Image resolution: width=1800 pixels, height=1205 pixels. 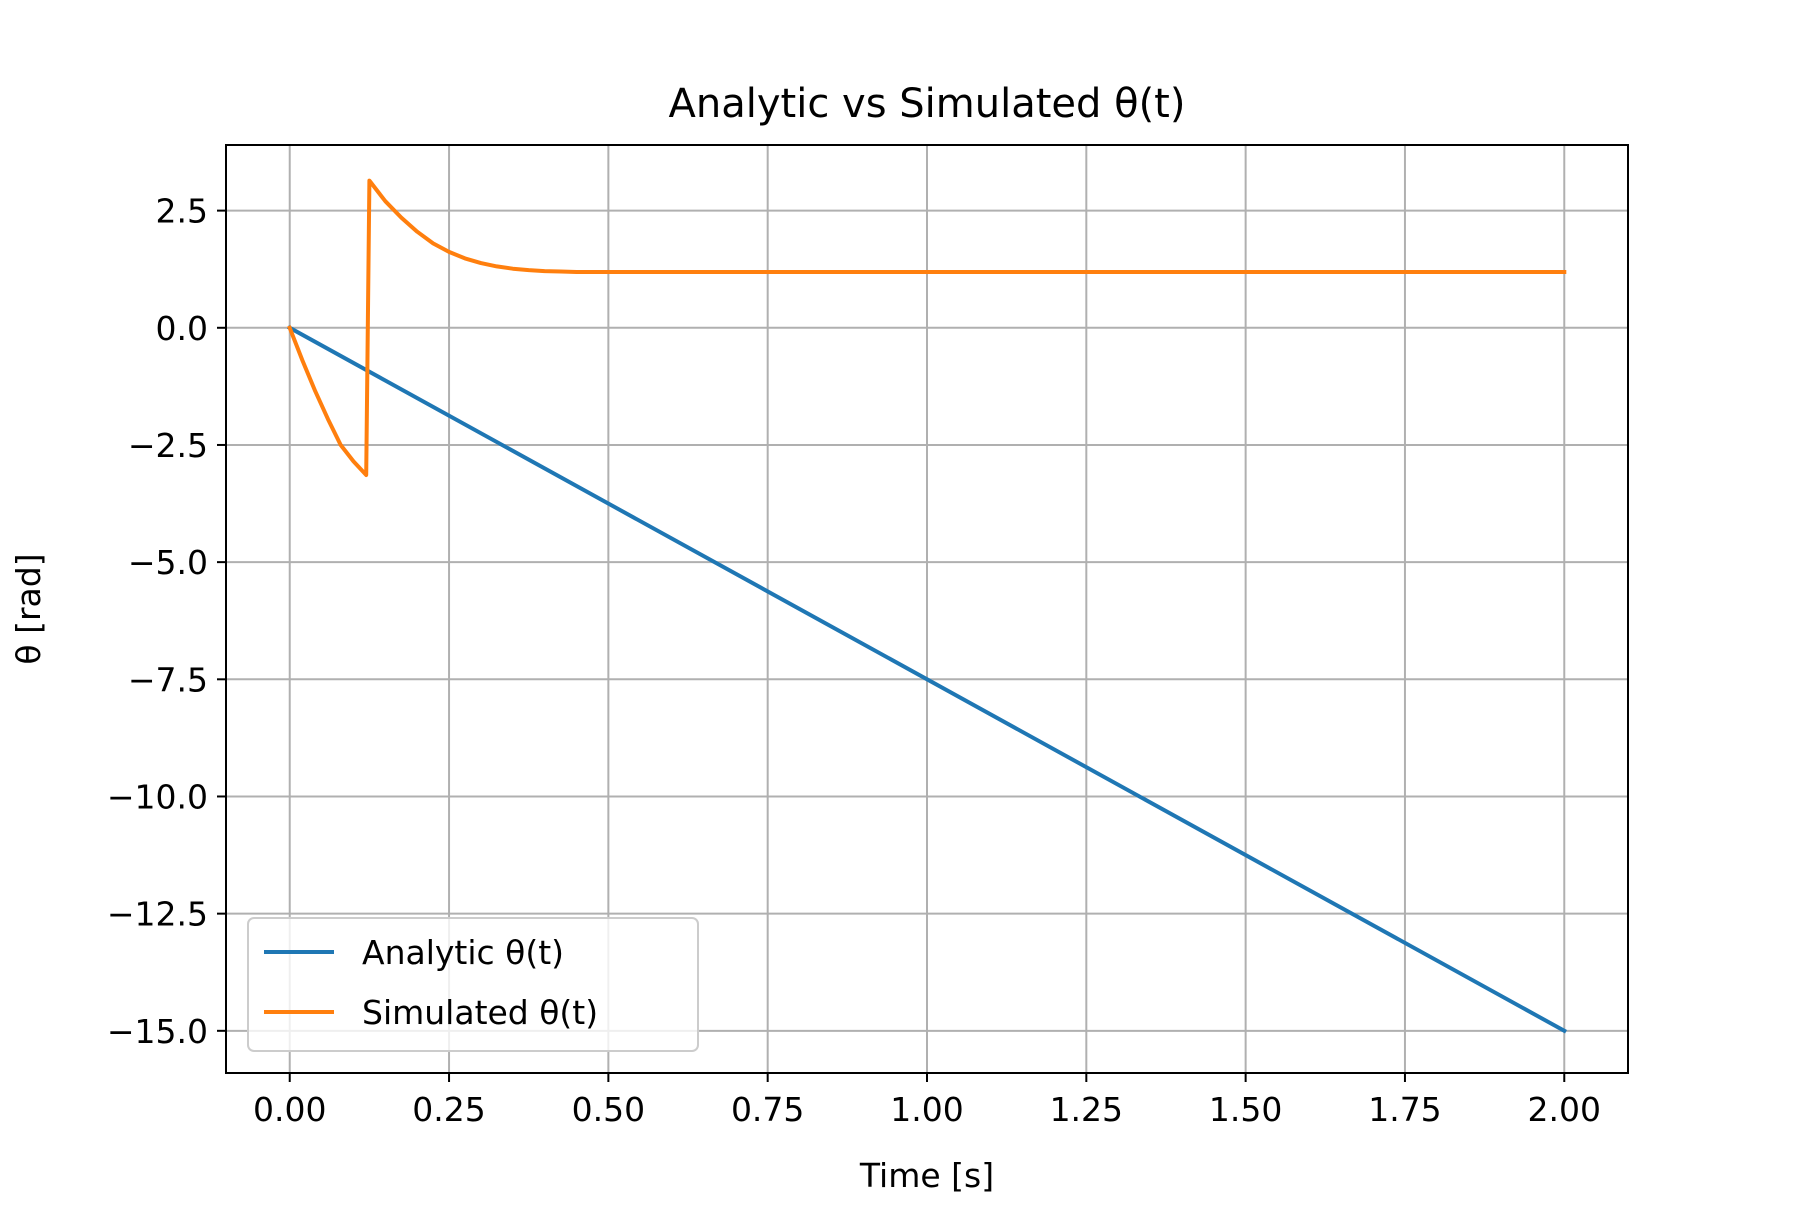 I want to click on x-axis-label: Time [s], so click(x=926, y=1175).